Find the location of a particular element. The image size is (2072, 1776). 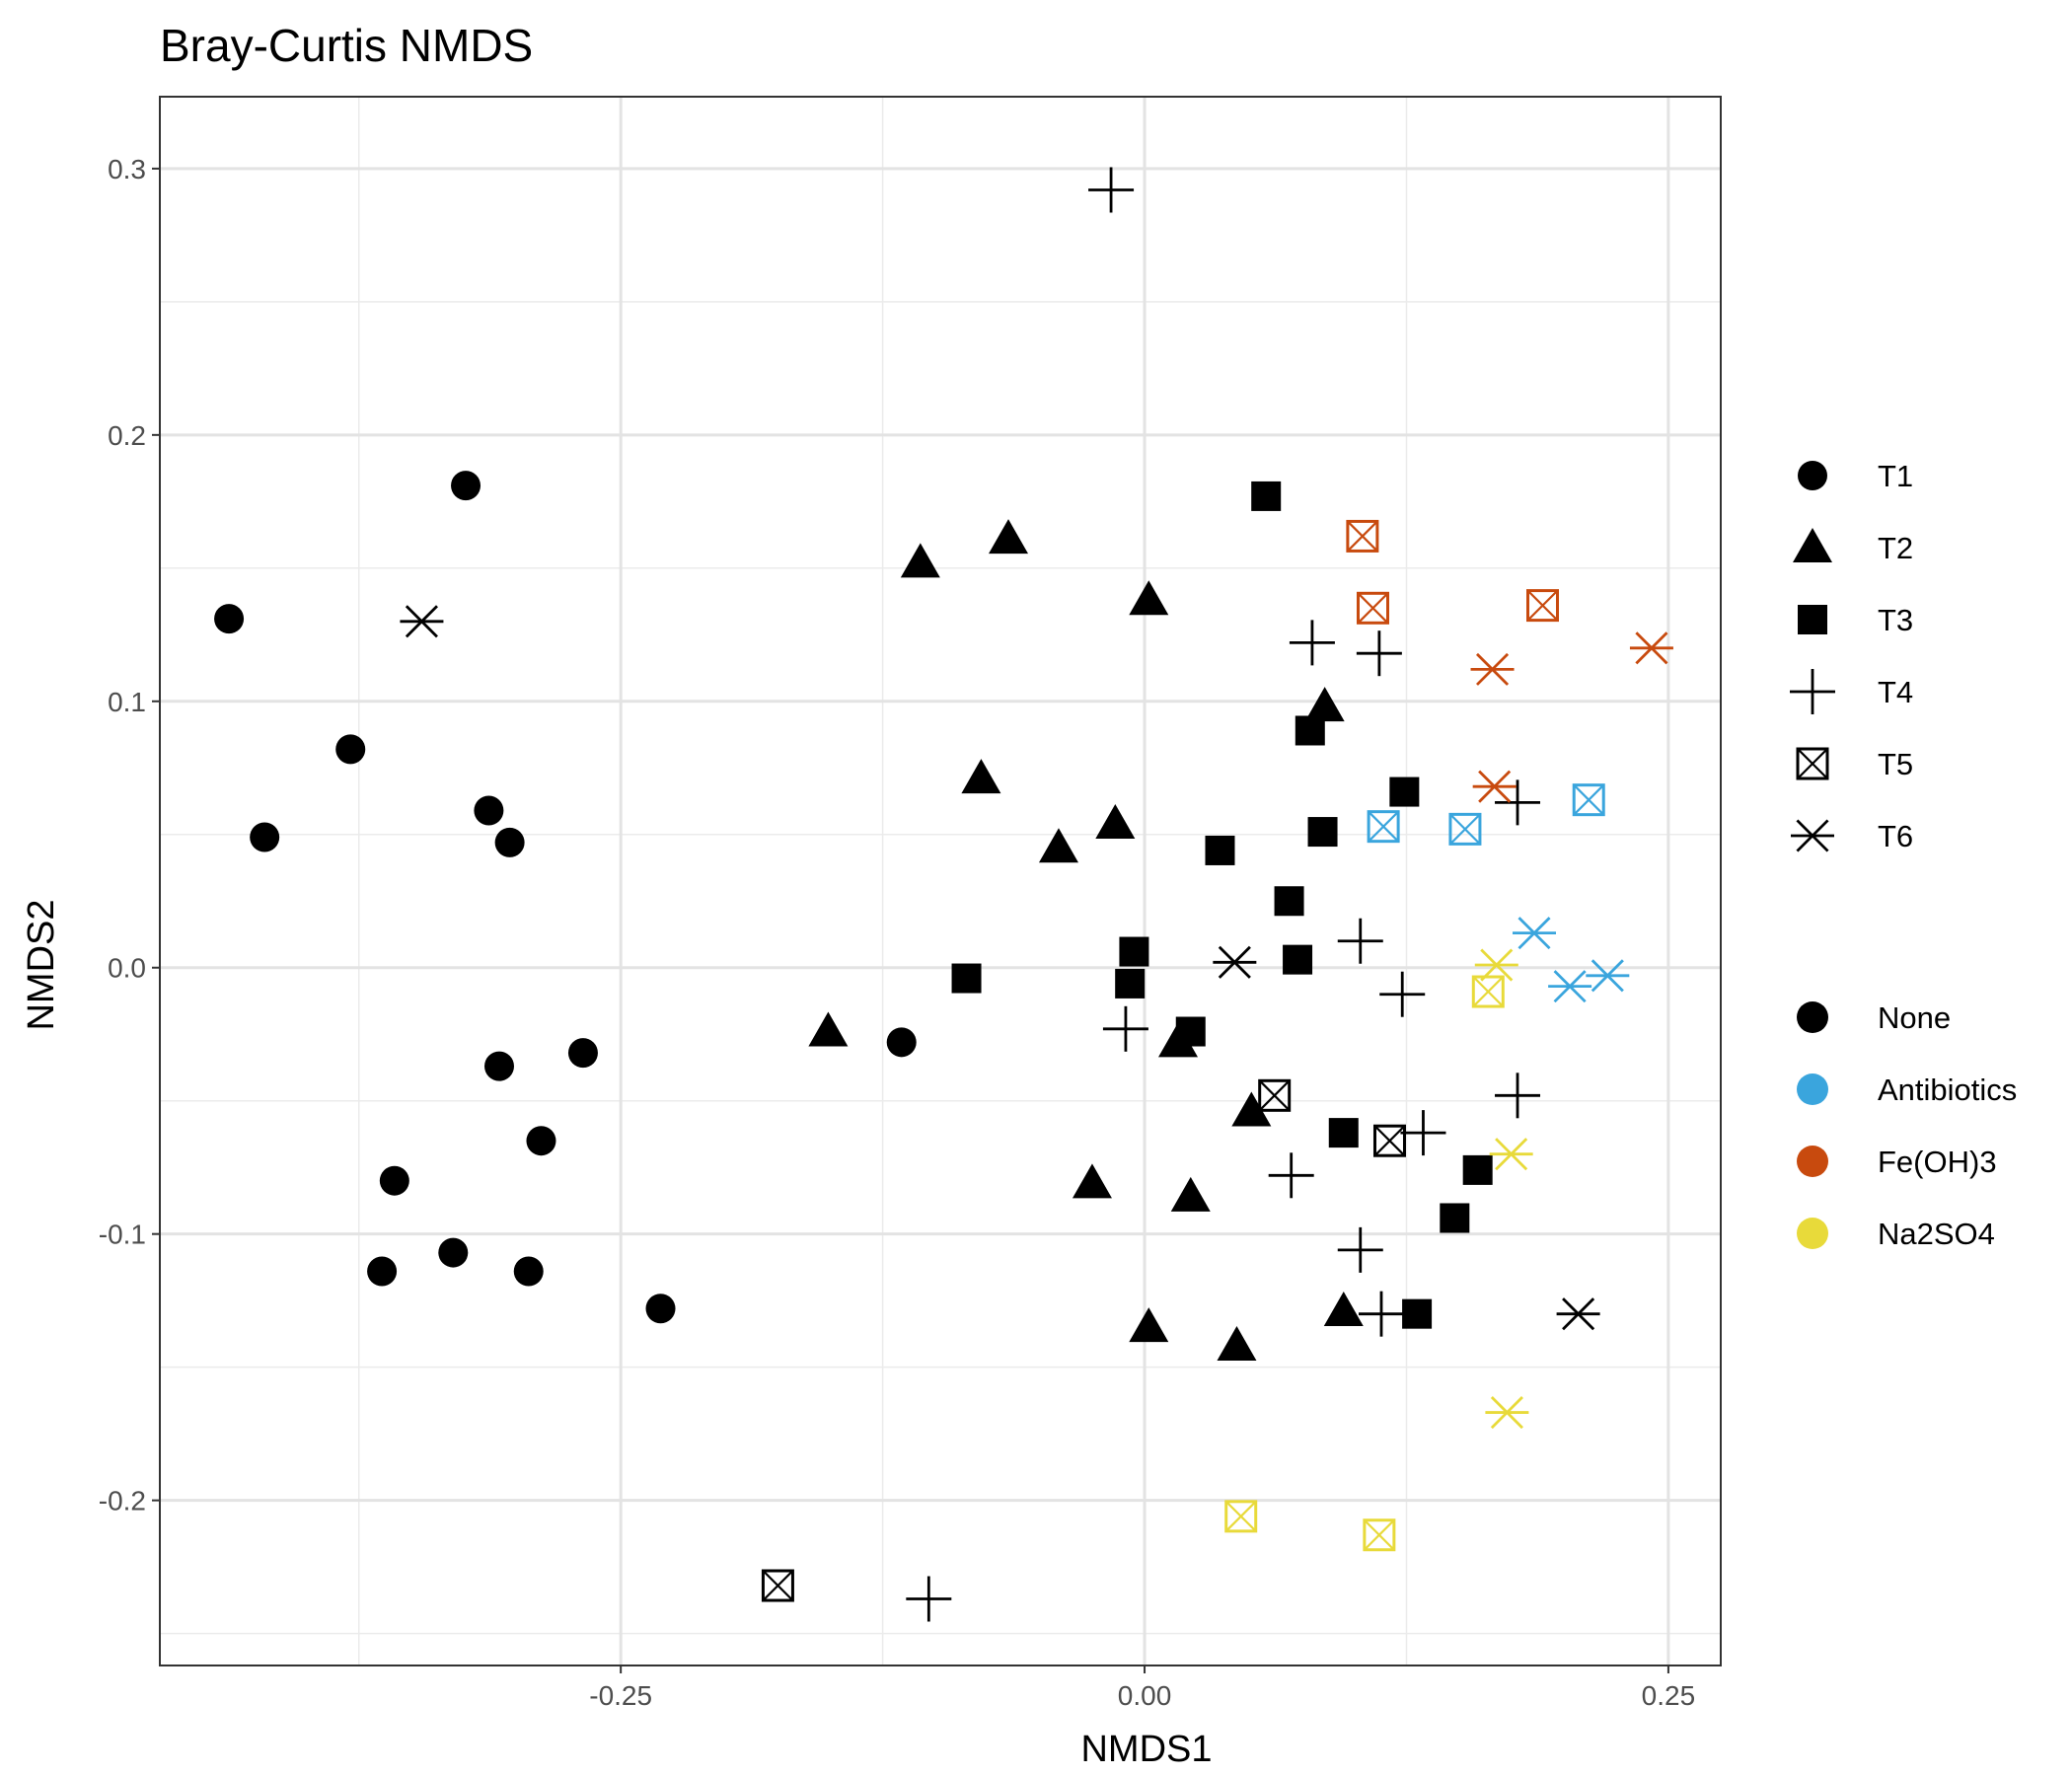

legend-item-none: None is located at coordinates (1874, 1017).